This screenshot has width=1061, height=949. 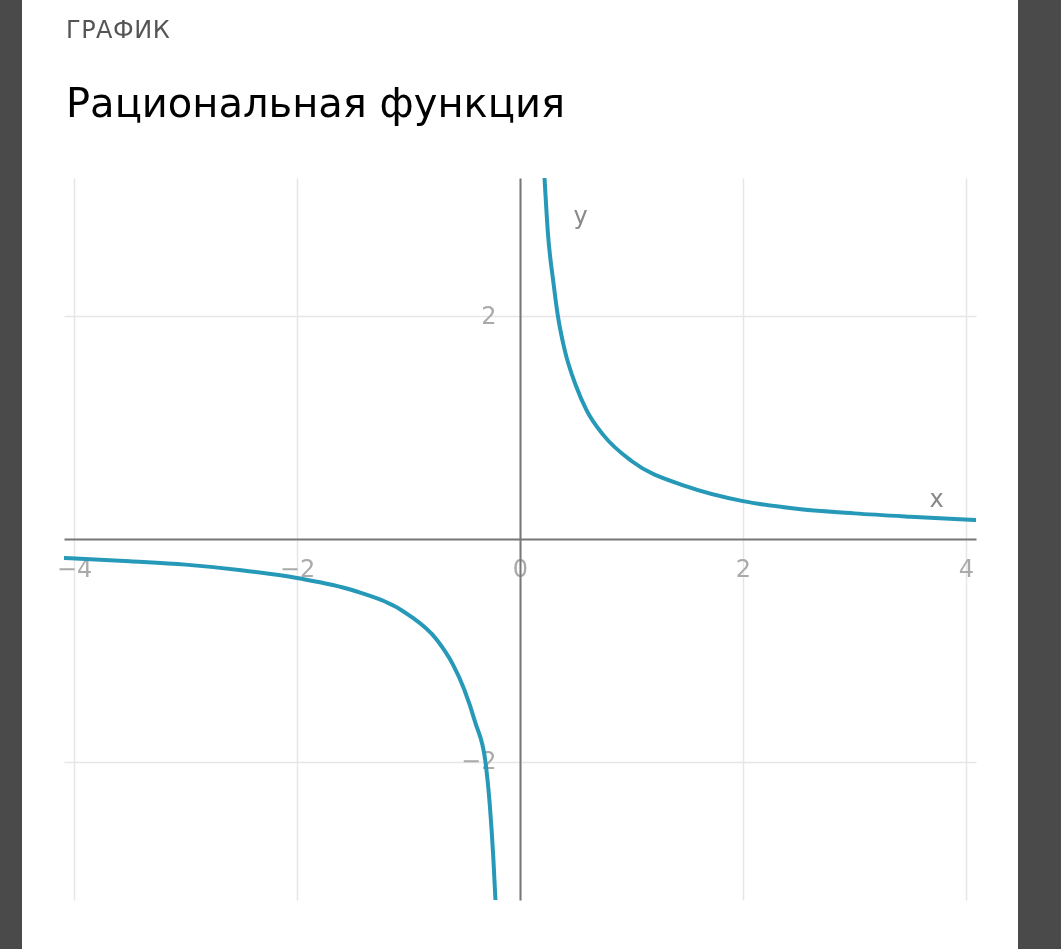 What do you see at coordinates (966, 568) in the screenshot?
I see `x-tick-label: 4` at bounding box center [966, 568].